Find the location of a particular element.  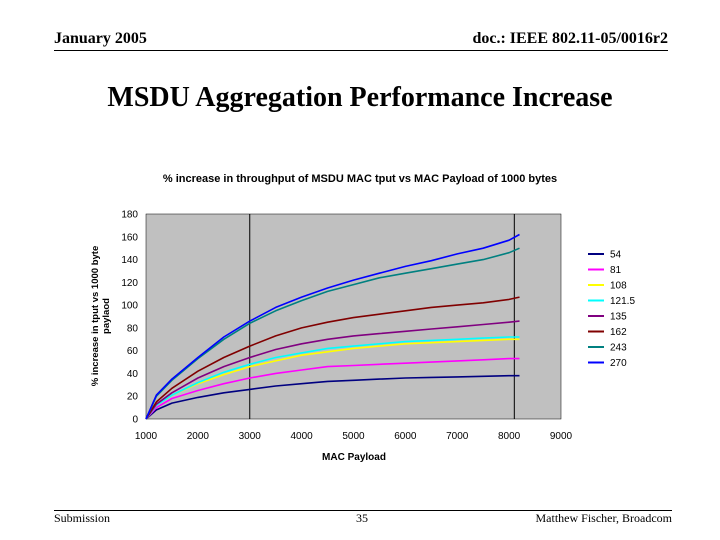

legend-label: 108 is located at coordinates (618, 286).